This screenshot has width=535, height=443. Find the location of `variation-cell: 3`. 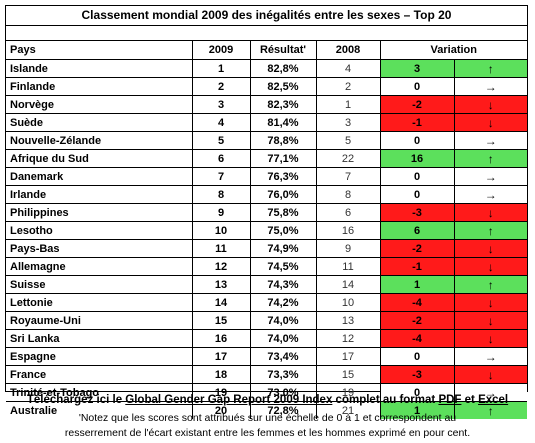

variation-cell: 3 is located at coordinates (417, 68).